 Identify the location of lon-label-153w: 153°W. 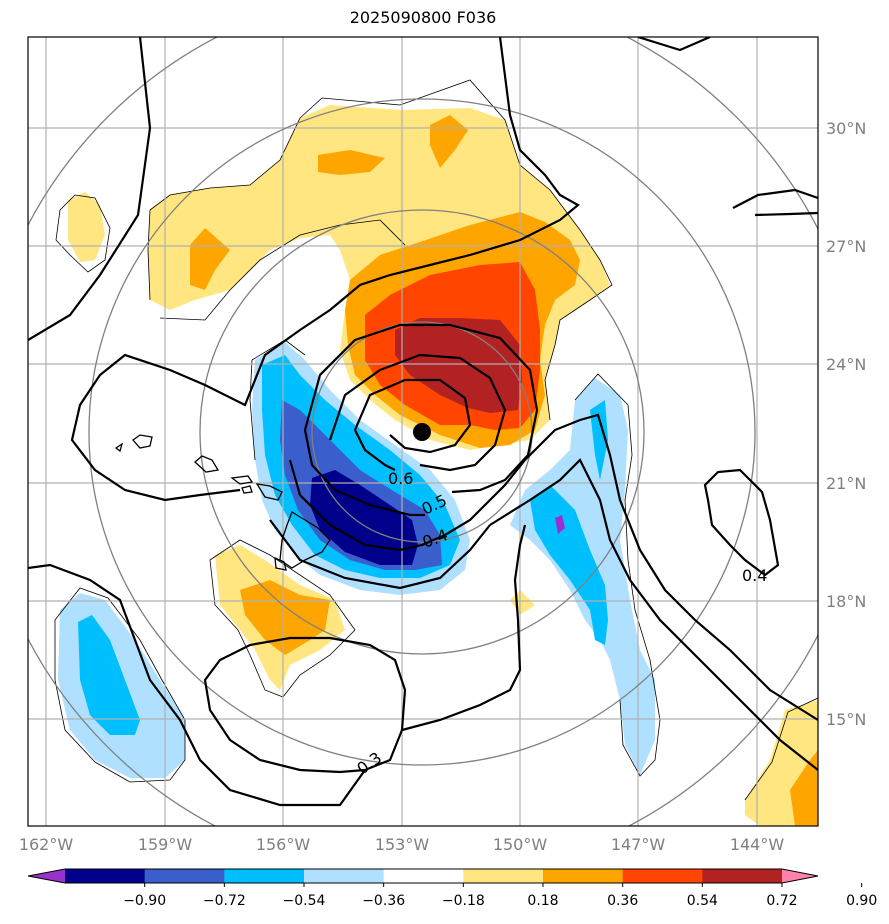
(402, 844).